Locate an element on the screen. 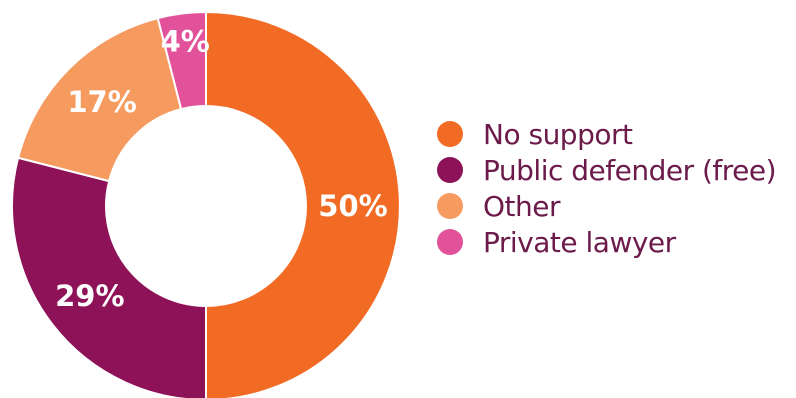 The image size is (796, 398). data-label-other: 17% is located at coordinates (101, 102).